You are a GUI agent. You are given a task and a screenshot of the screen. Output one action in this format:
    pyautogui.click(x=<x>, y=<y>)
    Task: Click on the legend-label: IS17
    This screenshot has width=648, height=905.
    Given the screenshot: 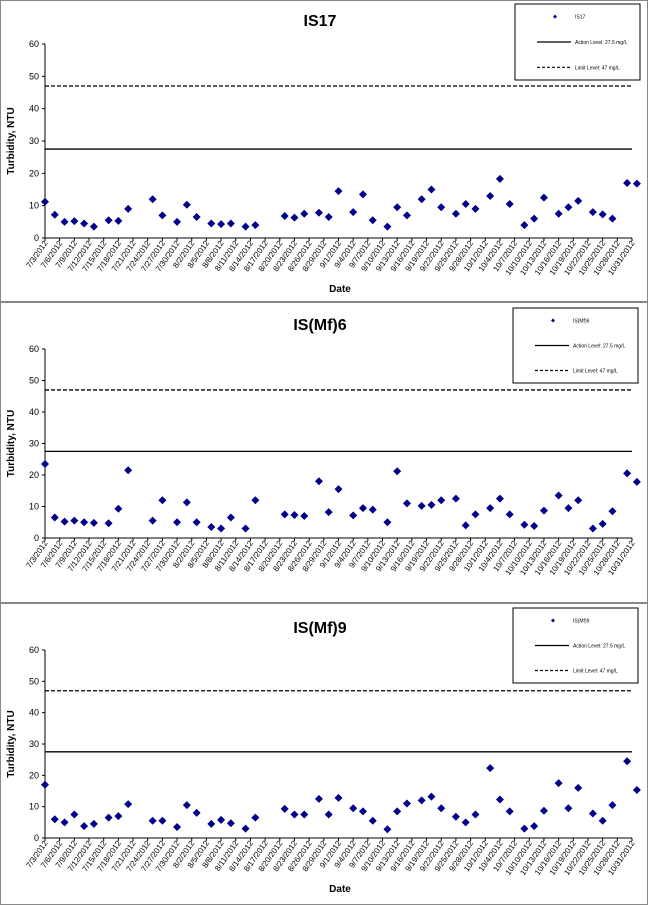 What is the action you would take?
    pyautogui.click(x=580, y=18)
    